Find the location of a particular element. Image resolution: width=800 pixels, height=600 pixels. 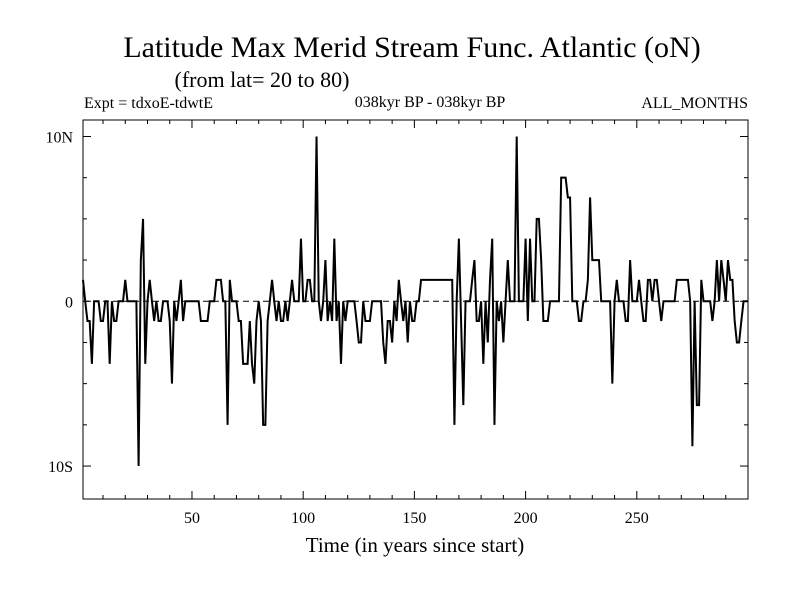

expt-label: Expt = tdxoE-tdwtE is located at coordinates (148, 103).